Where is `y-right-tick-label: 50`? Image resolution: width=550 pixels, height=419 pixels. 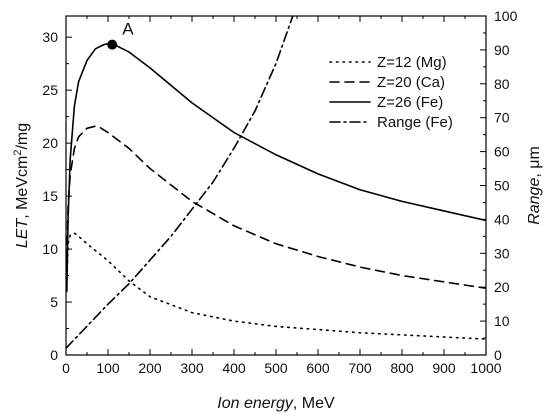
y-right-tick-label: 50 is located at coordinates (502, 186).